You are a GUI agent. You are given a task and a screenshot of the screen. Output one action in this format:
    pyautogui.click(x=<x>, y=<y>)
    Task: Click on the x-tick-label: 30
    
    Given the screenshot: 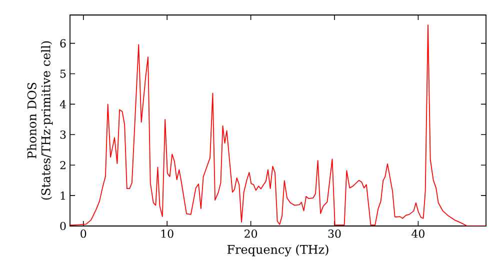 What is the action you would take?
    pyautogui.click(x=334, y=234)
    